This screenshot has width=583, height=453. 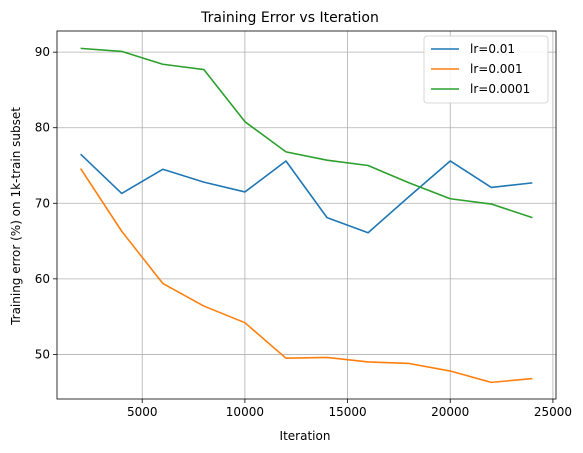 What do you see at coordinates (42, 354) in the screenshot?
I see `y-tick-label: 50` at bounding box center [42, 354].